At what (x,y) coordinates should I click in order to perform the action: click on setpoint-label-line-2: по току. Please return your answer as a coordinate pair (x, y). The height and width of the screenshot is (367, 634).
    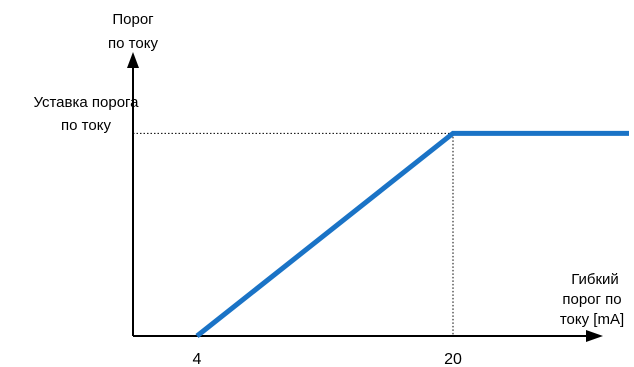
    Looking at the image, I should click on (86, 125).